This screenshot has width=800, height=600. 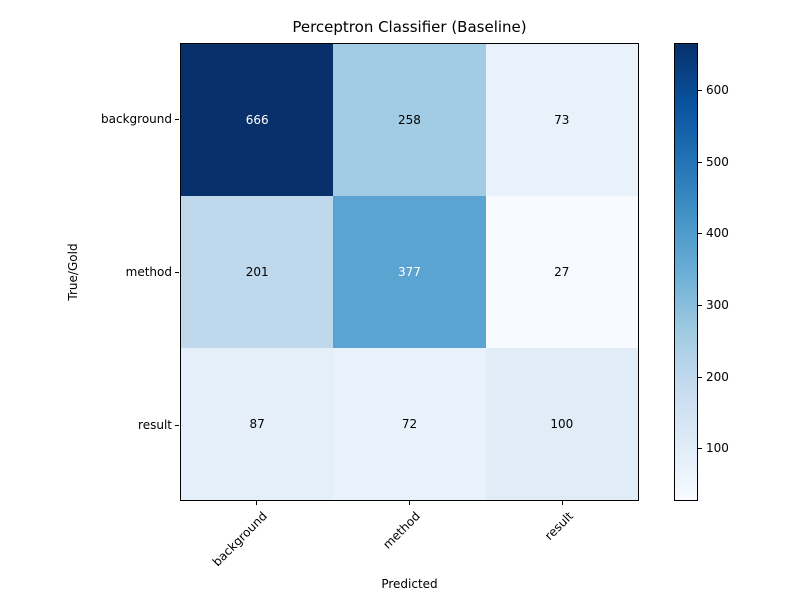 I want to click on chart-title: Perceptron Classifier (Baseline), so click(x=409, y=27).